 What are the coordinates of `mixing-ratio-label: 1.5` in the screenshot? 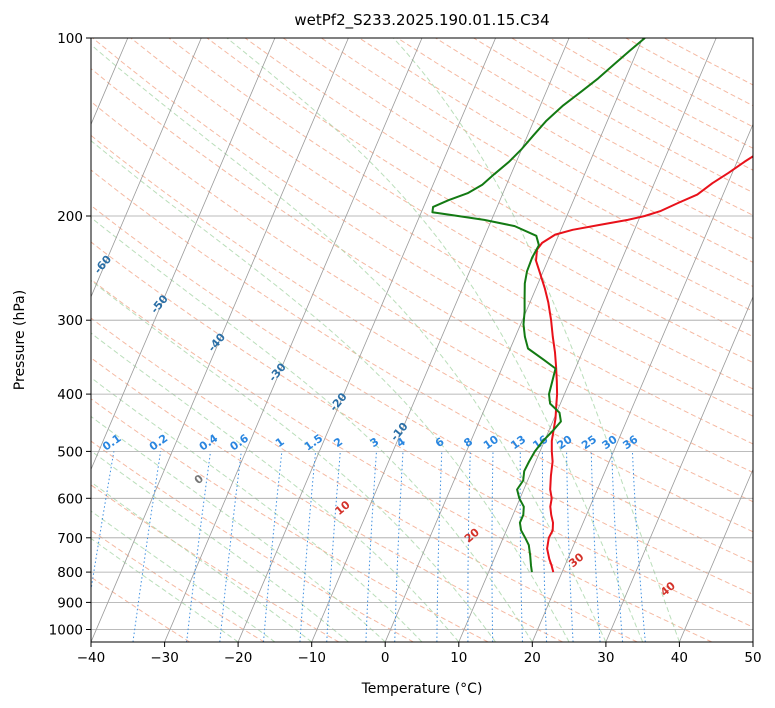 It's located at (313, 443).